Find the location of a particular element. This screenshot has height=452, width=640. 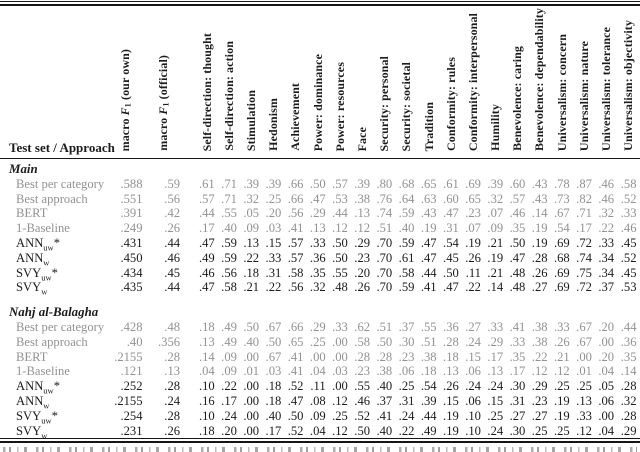

column-header: Benevolence: dependability is located at coordinates (540, 82).